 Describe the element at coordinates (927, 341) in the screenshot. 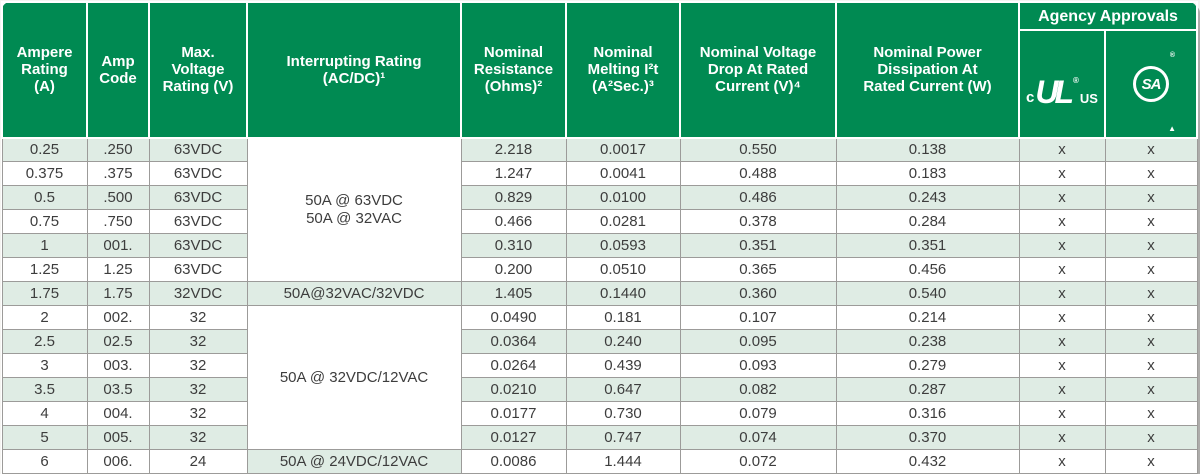

I see `table-cell: 0.238` at that location.